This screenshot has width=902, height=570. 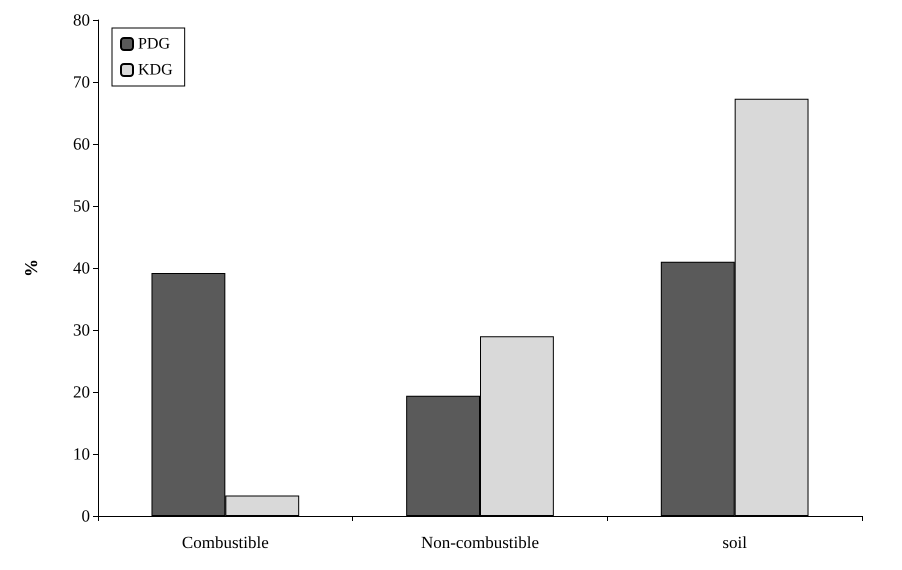 I want to click on legend-label: KDG, so click(x=156, y=70).